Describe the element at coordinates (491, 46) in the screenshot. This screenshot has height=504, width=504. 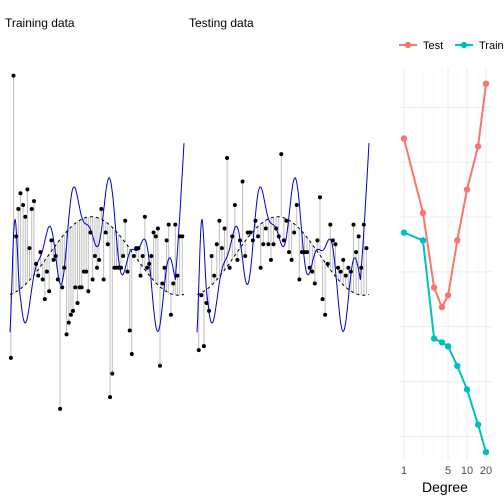
I see `train-legend-label: Train` at that location.